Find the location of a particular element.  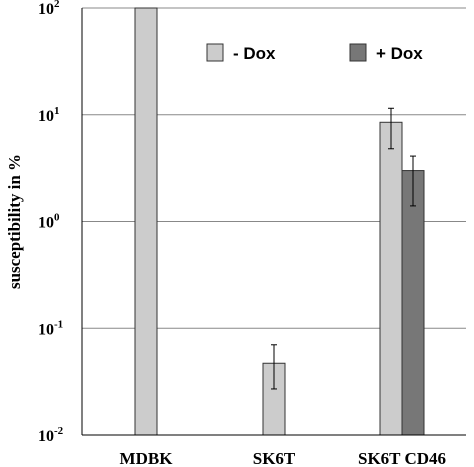

y-axis-label: susceptibility in % is located at coordinates (14, 221).